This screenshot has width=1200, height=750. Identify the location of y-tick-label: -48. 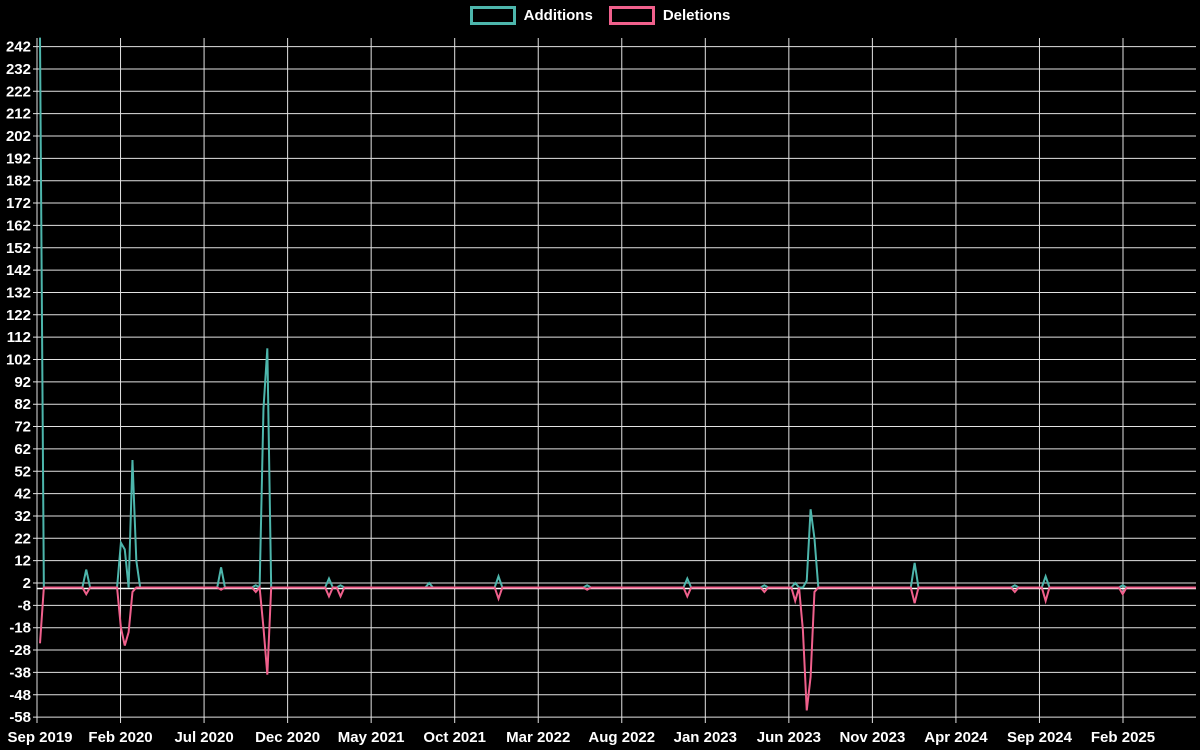
(20, 695).